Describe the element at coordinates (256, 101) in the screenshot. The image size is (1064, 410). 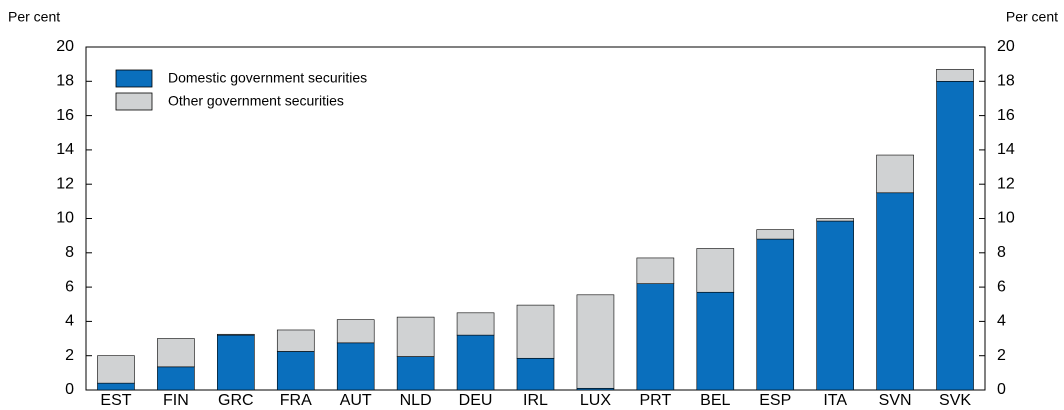
I see `legend-label: Other government securities` at that location.